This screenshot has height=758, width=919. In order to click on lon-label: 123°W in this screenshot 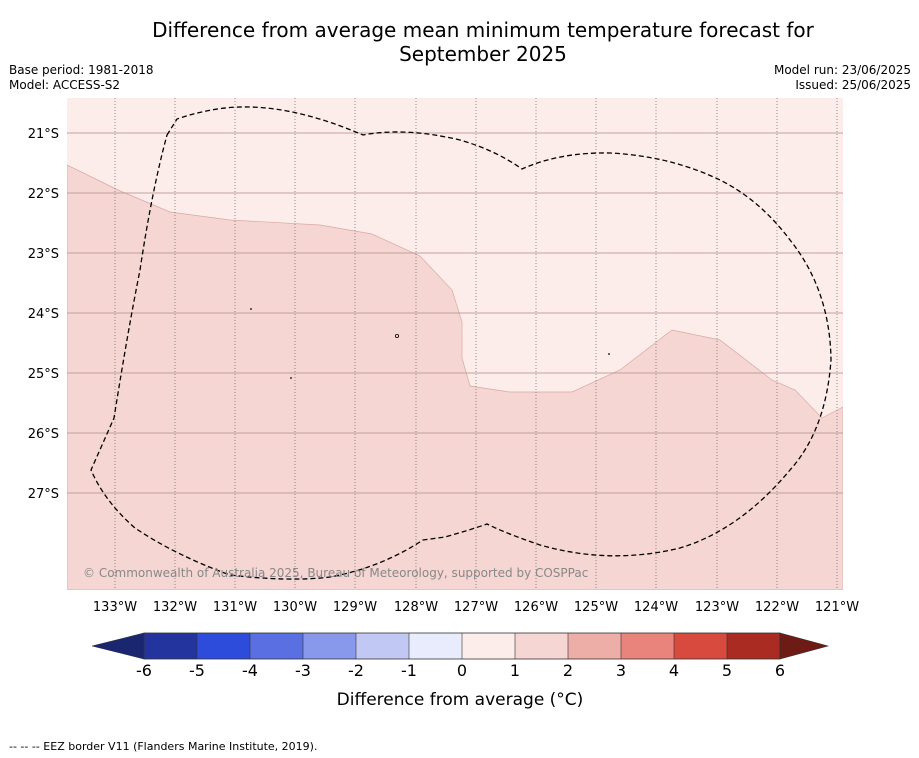, I will do `click(717, 607)`.